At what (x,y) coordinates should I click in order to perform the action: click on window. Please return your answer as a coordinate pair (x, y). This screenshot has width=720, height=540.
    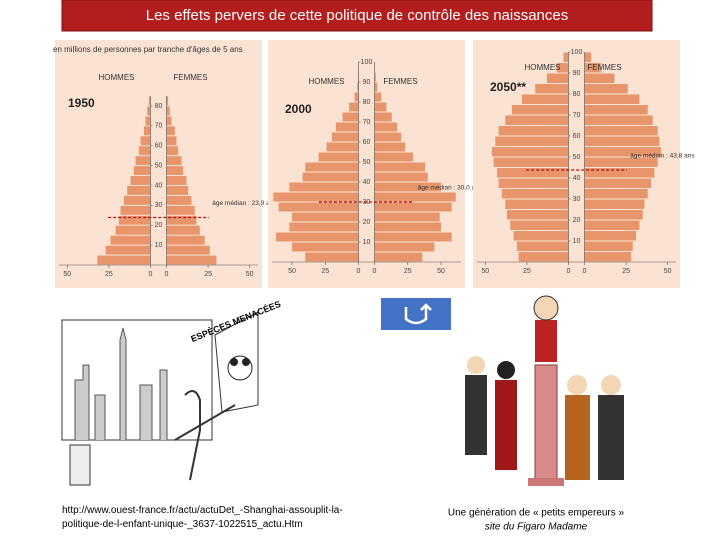
    Looking at the image, I should click on (137, 380).